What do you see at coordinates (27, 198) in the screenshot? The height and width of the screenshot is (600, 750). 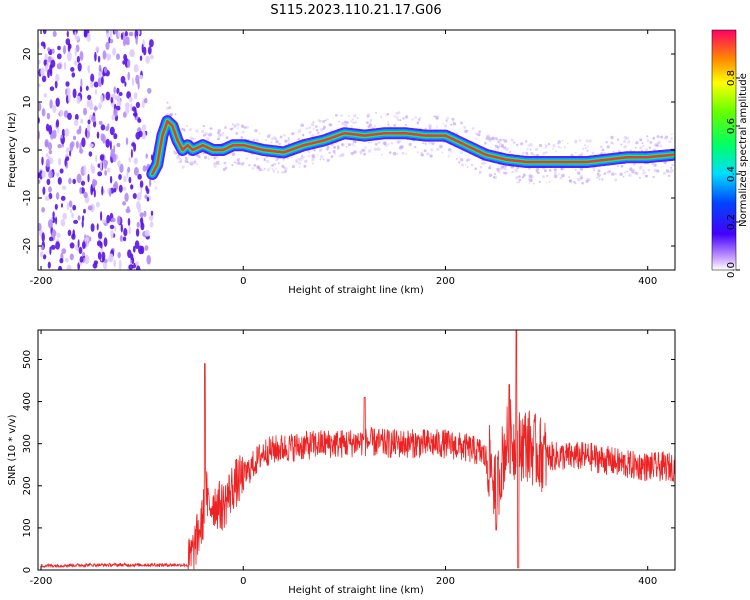 I see `y-tick-label: -10` at bounding box center [27, 198].